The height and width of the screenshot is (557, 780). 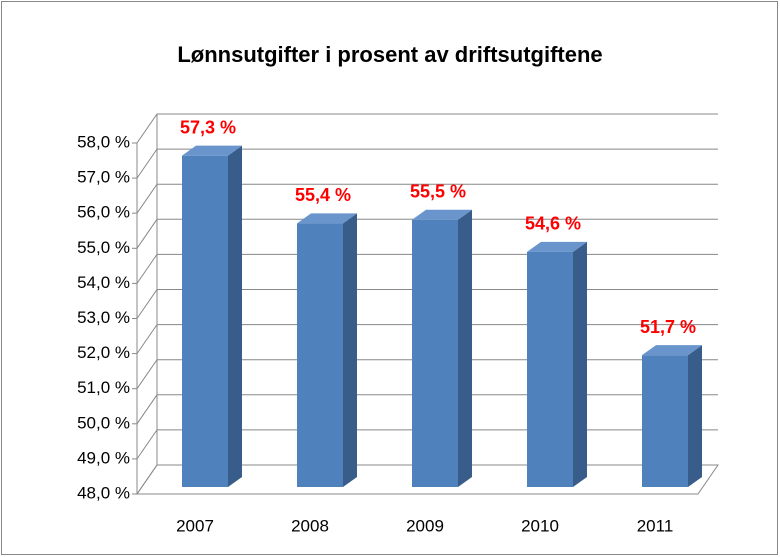 I want to click on y-tick-label: 50,0 %, so click(x=103, y=422).